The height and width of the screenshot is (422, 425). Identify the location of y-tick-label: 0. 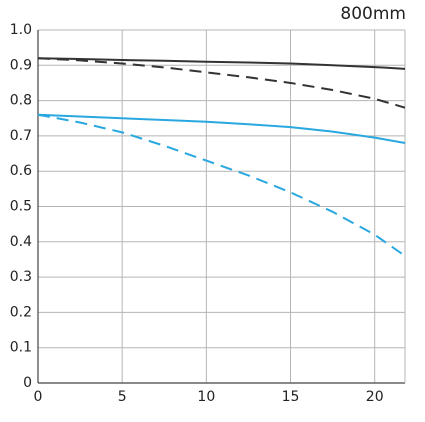
(27, 383).